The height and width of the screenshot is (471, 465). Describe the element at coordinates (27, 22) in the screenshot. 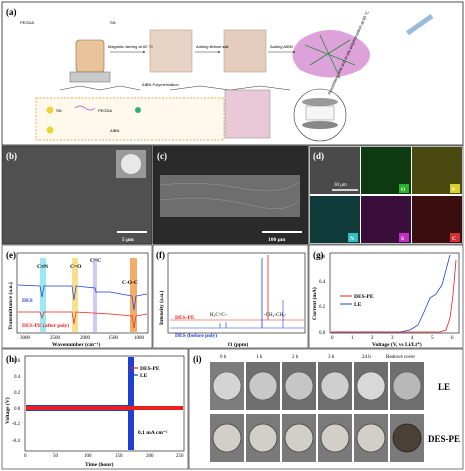

I see `pegda-label: PEGDA` at that location.